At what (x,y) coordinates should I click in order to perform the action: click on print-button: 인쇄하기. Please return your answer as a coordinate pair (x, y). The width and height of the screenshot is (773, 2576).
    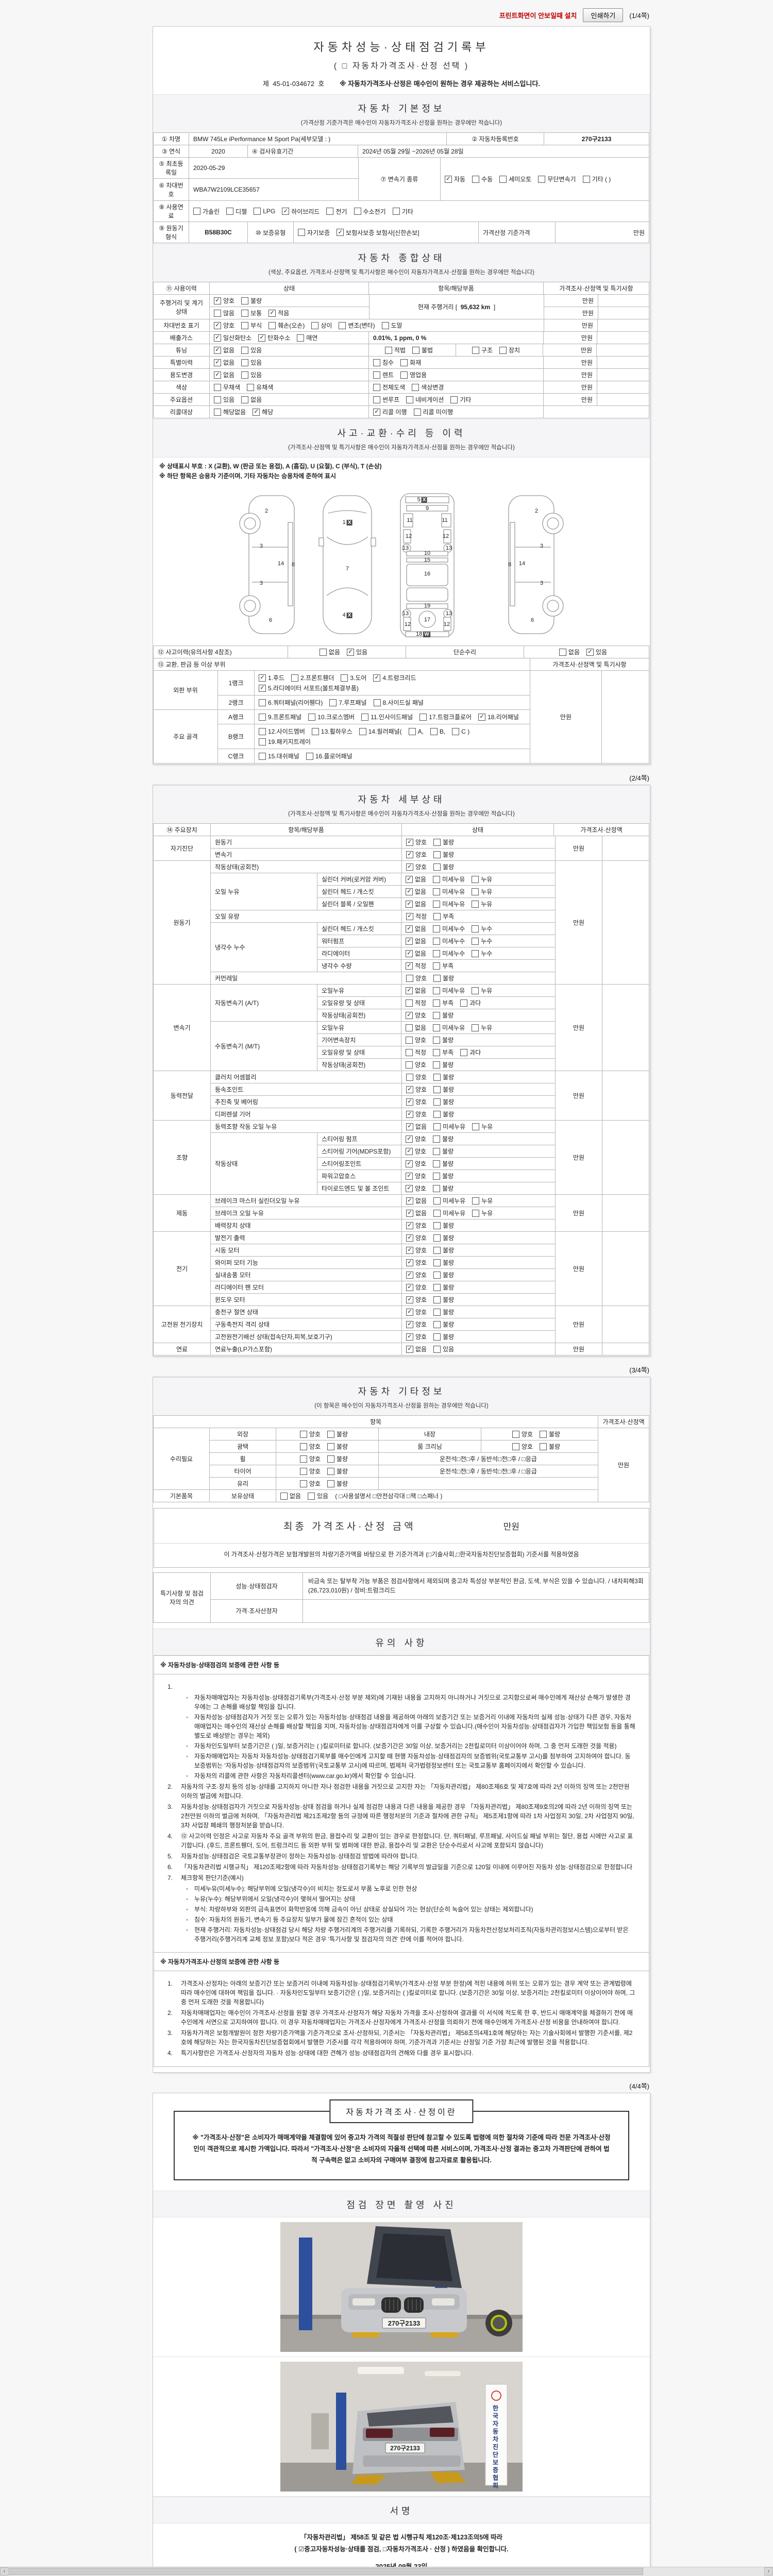
    Looking at the image, I should click on (603, 15).